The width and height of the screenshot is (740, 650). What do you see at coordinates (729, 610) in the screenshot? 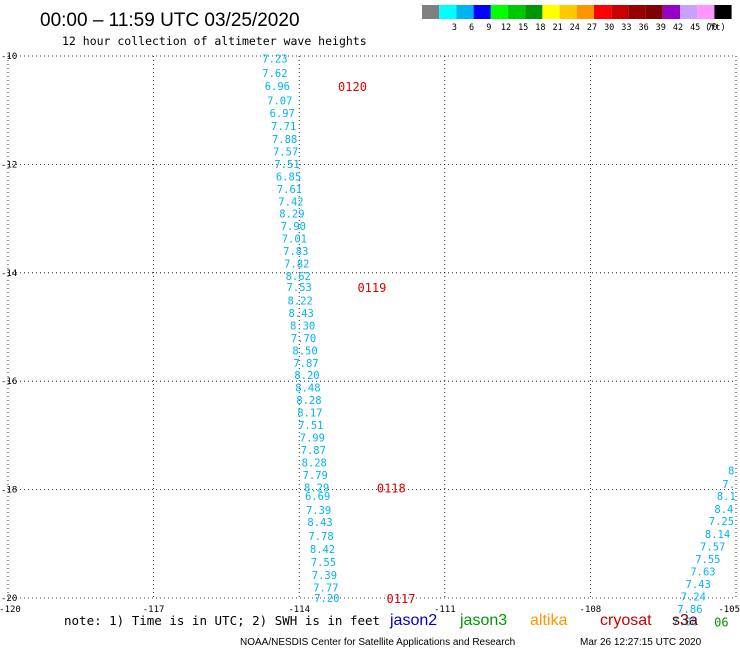
I see `x-tick-label: -105` at bounding box center [729, 610].